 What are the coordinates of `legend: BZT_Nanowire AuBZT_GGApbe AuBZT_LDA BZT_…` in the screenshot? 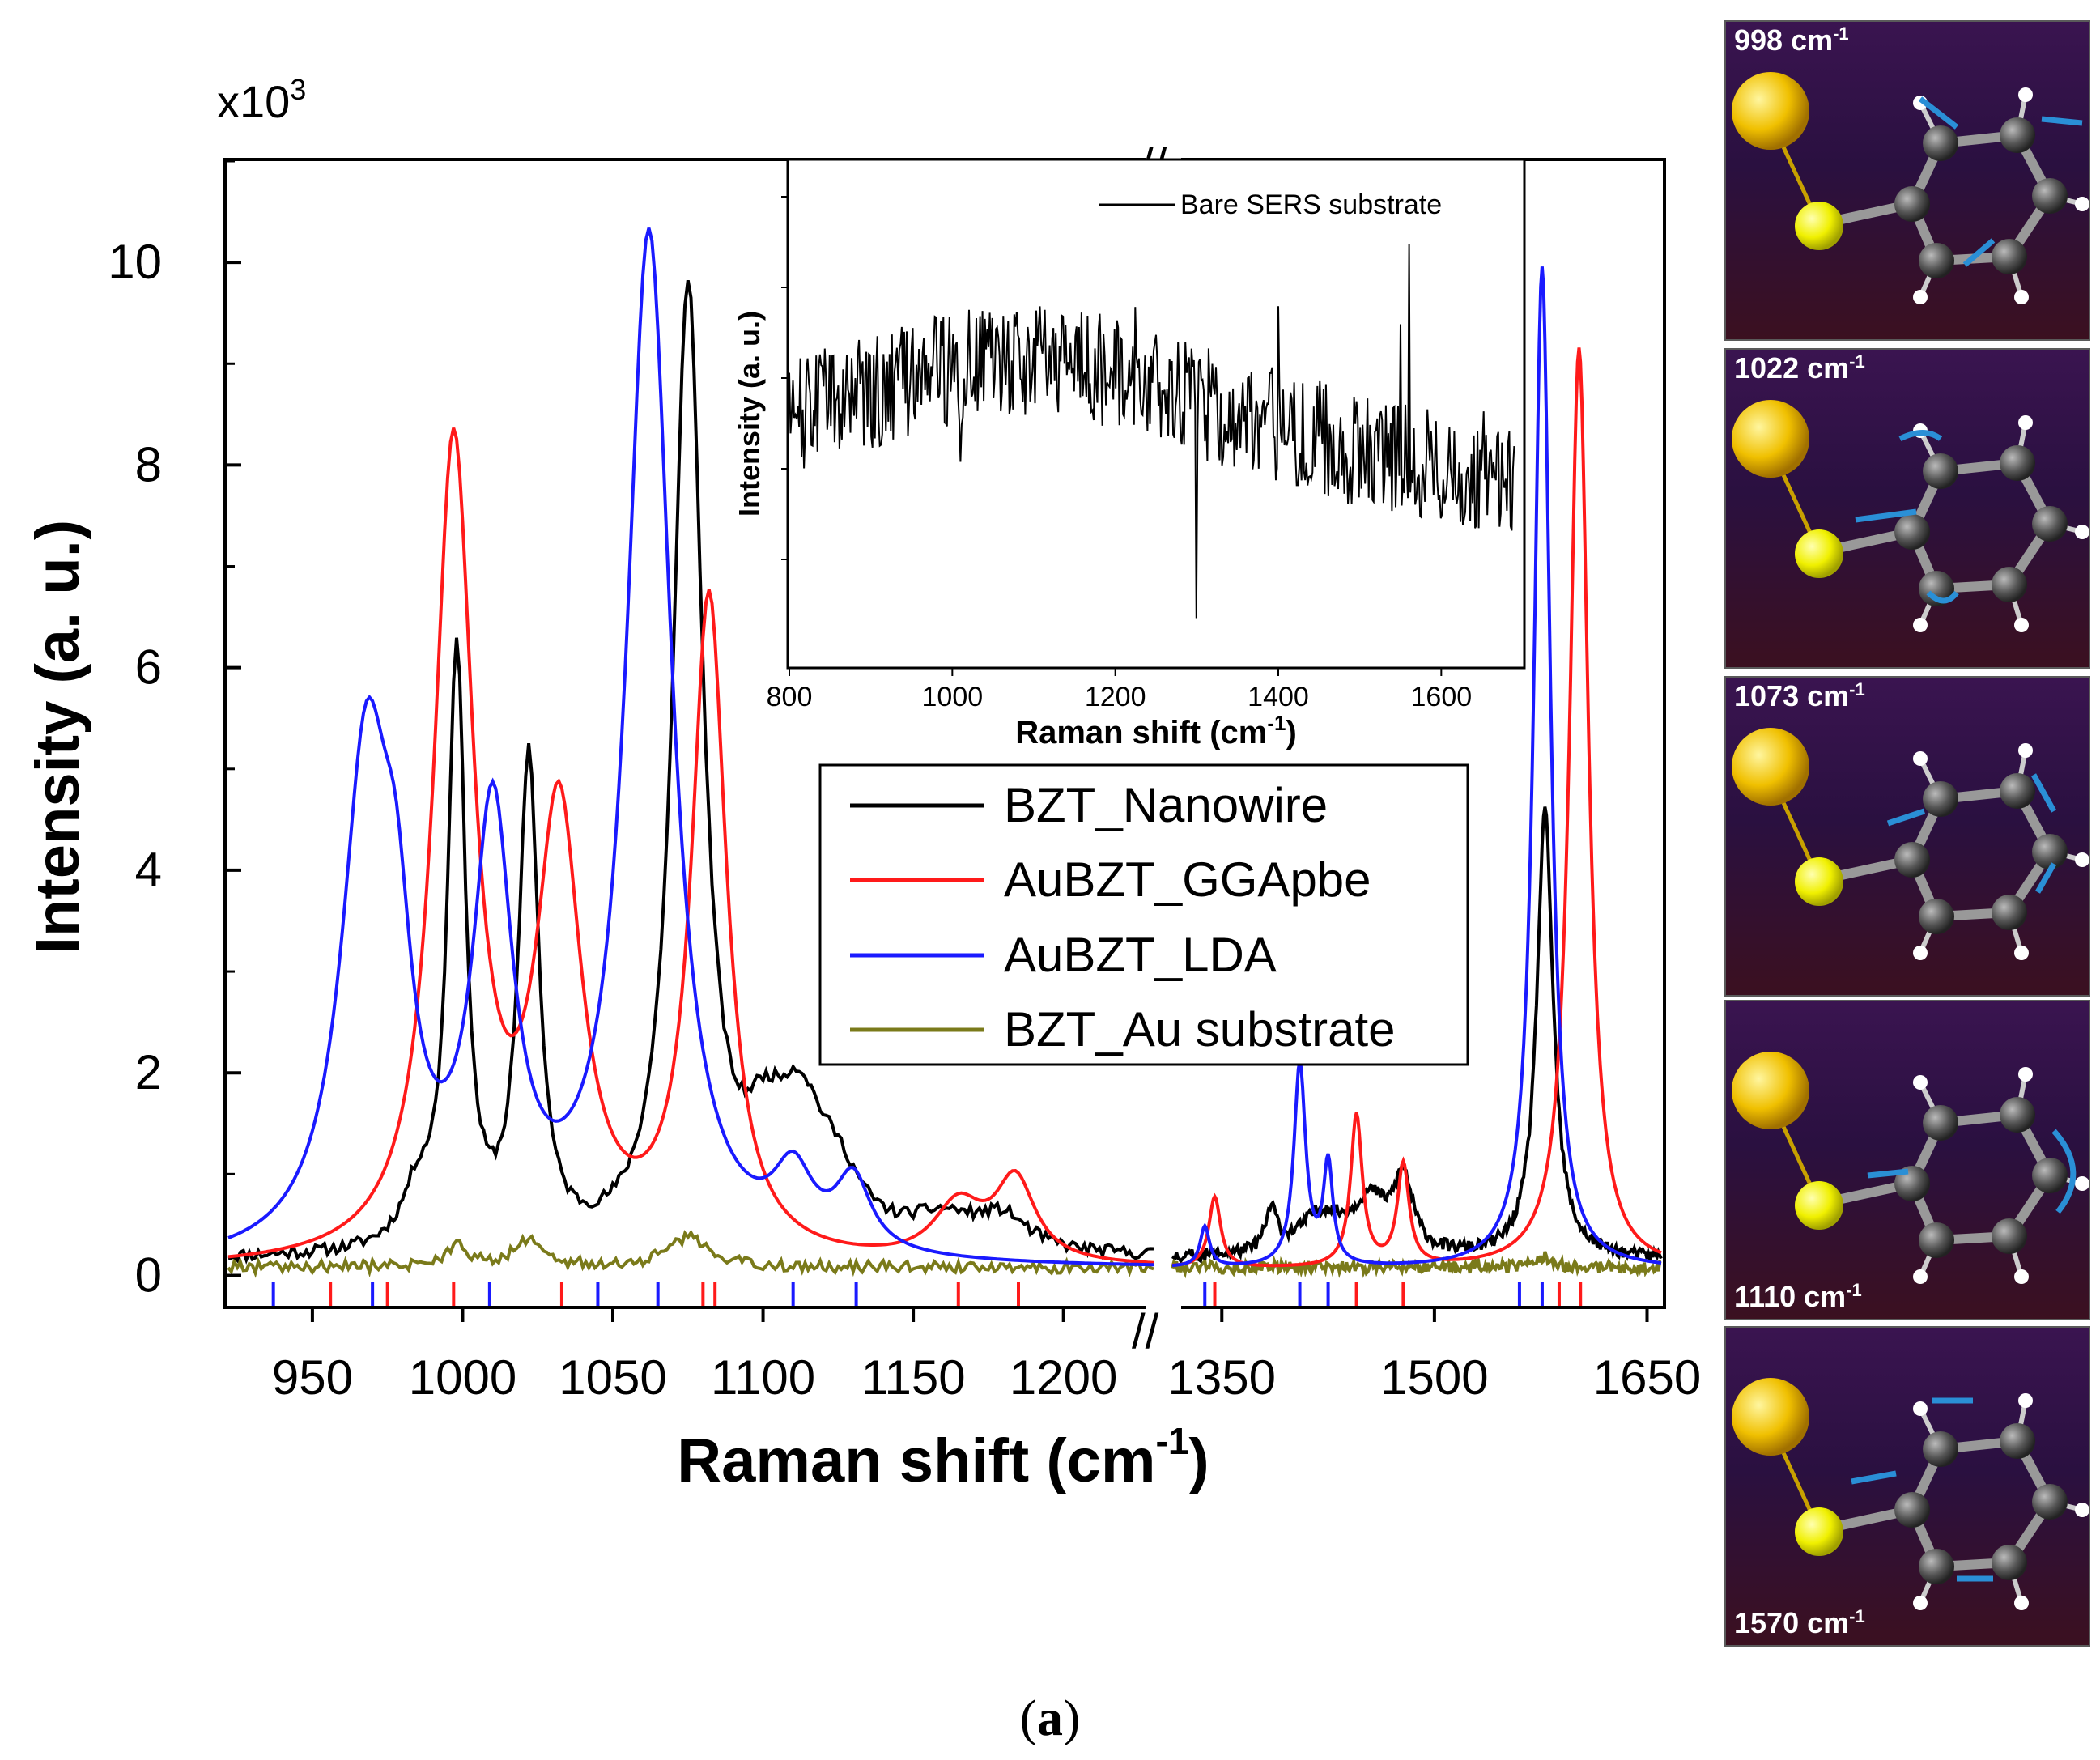 It's located at (1143, 914).